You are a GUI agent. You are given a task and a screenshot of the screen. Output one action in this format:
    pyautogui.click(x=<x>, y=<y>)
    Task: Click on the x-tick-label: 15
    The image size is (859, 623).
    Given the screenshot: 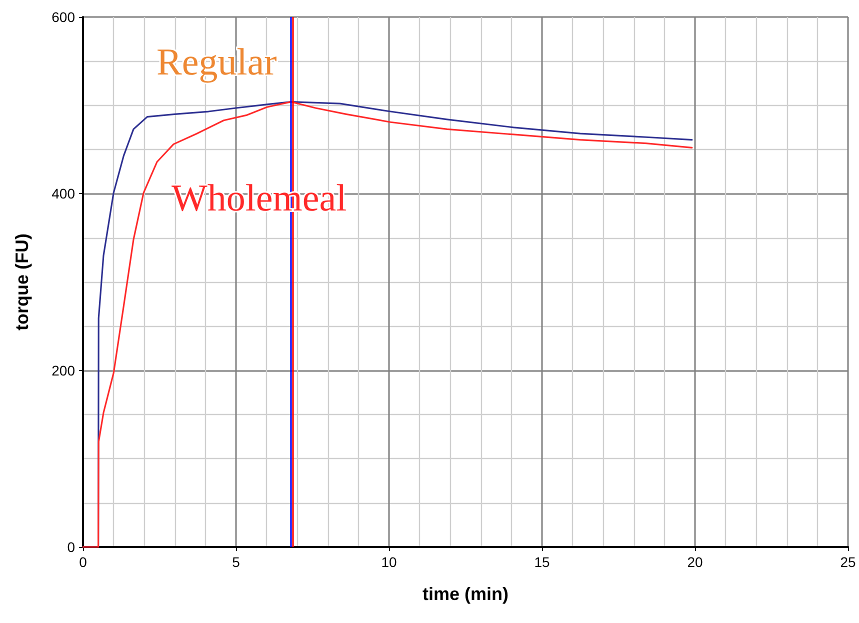 What is the action you would take?
    pyautogui.click(x=542, y=562)
    